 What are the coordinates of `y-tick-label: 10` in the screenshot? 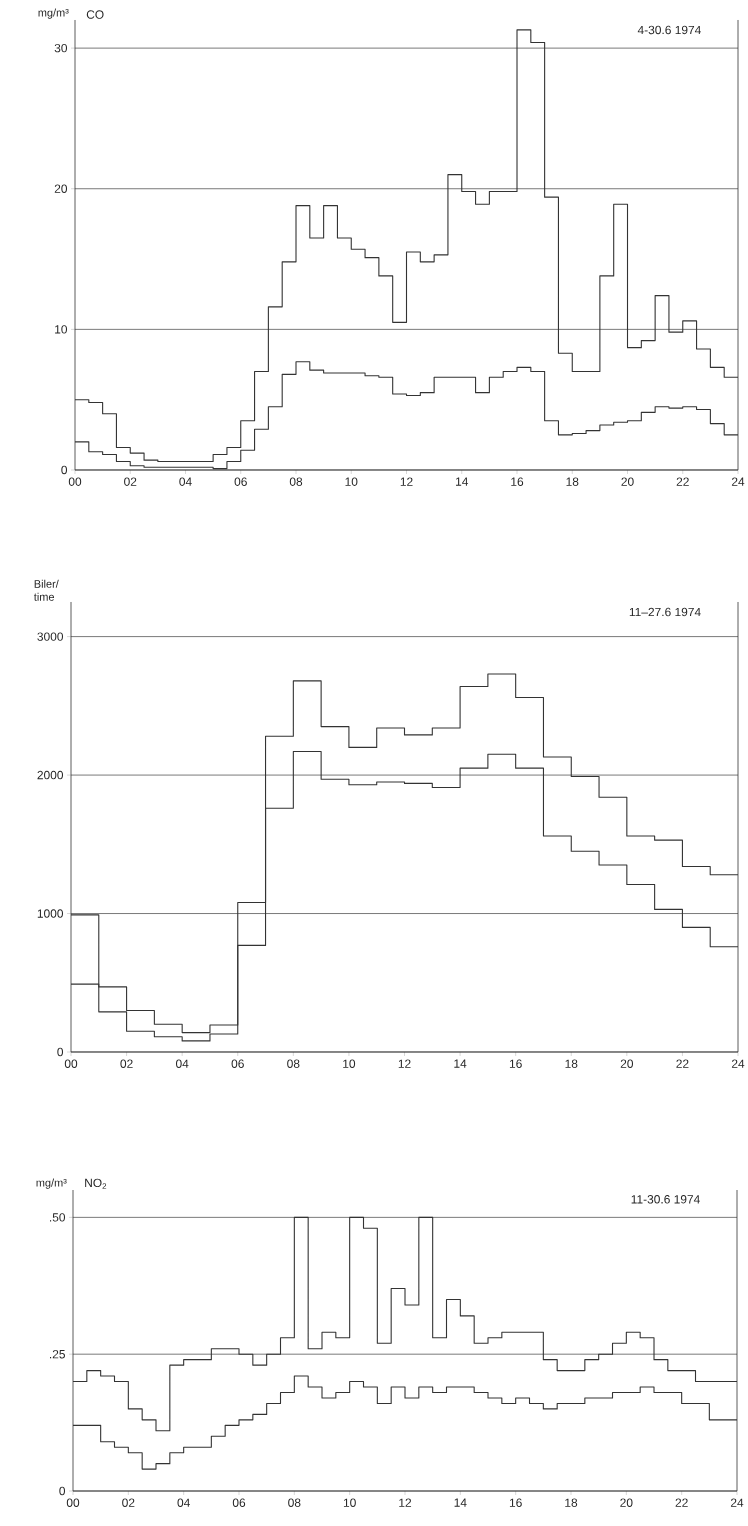 It's located at (61, 329).